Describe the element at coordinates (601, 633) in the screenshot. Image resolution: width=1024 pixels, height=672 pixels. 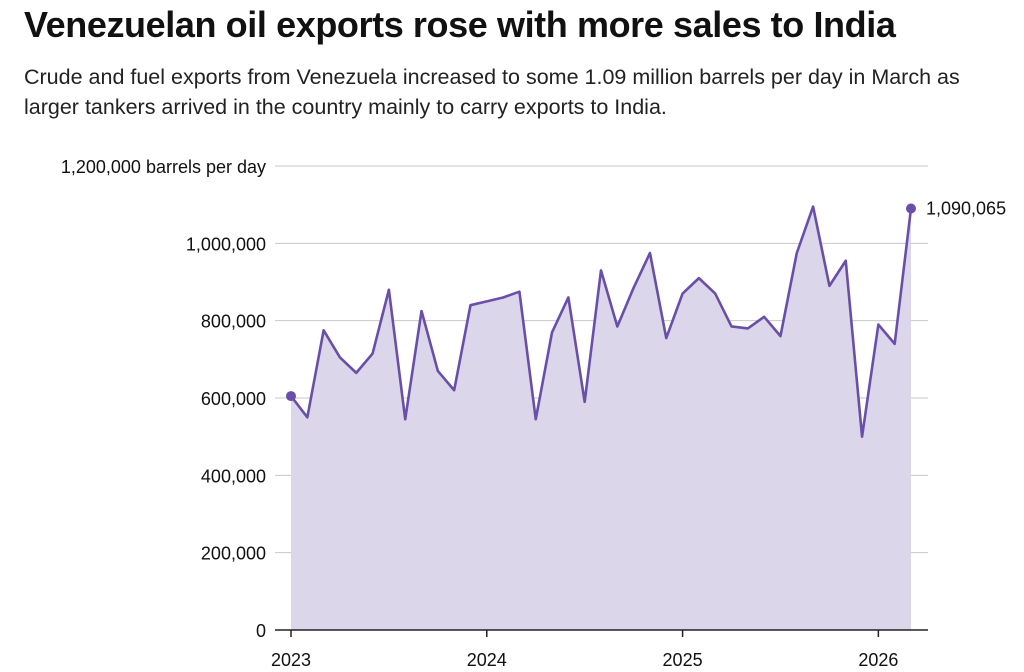
I see `axes` at that location.